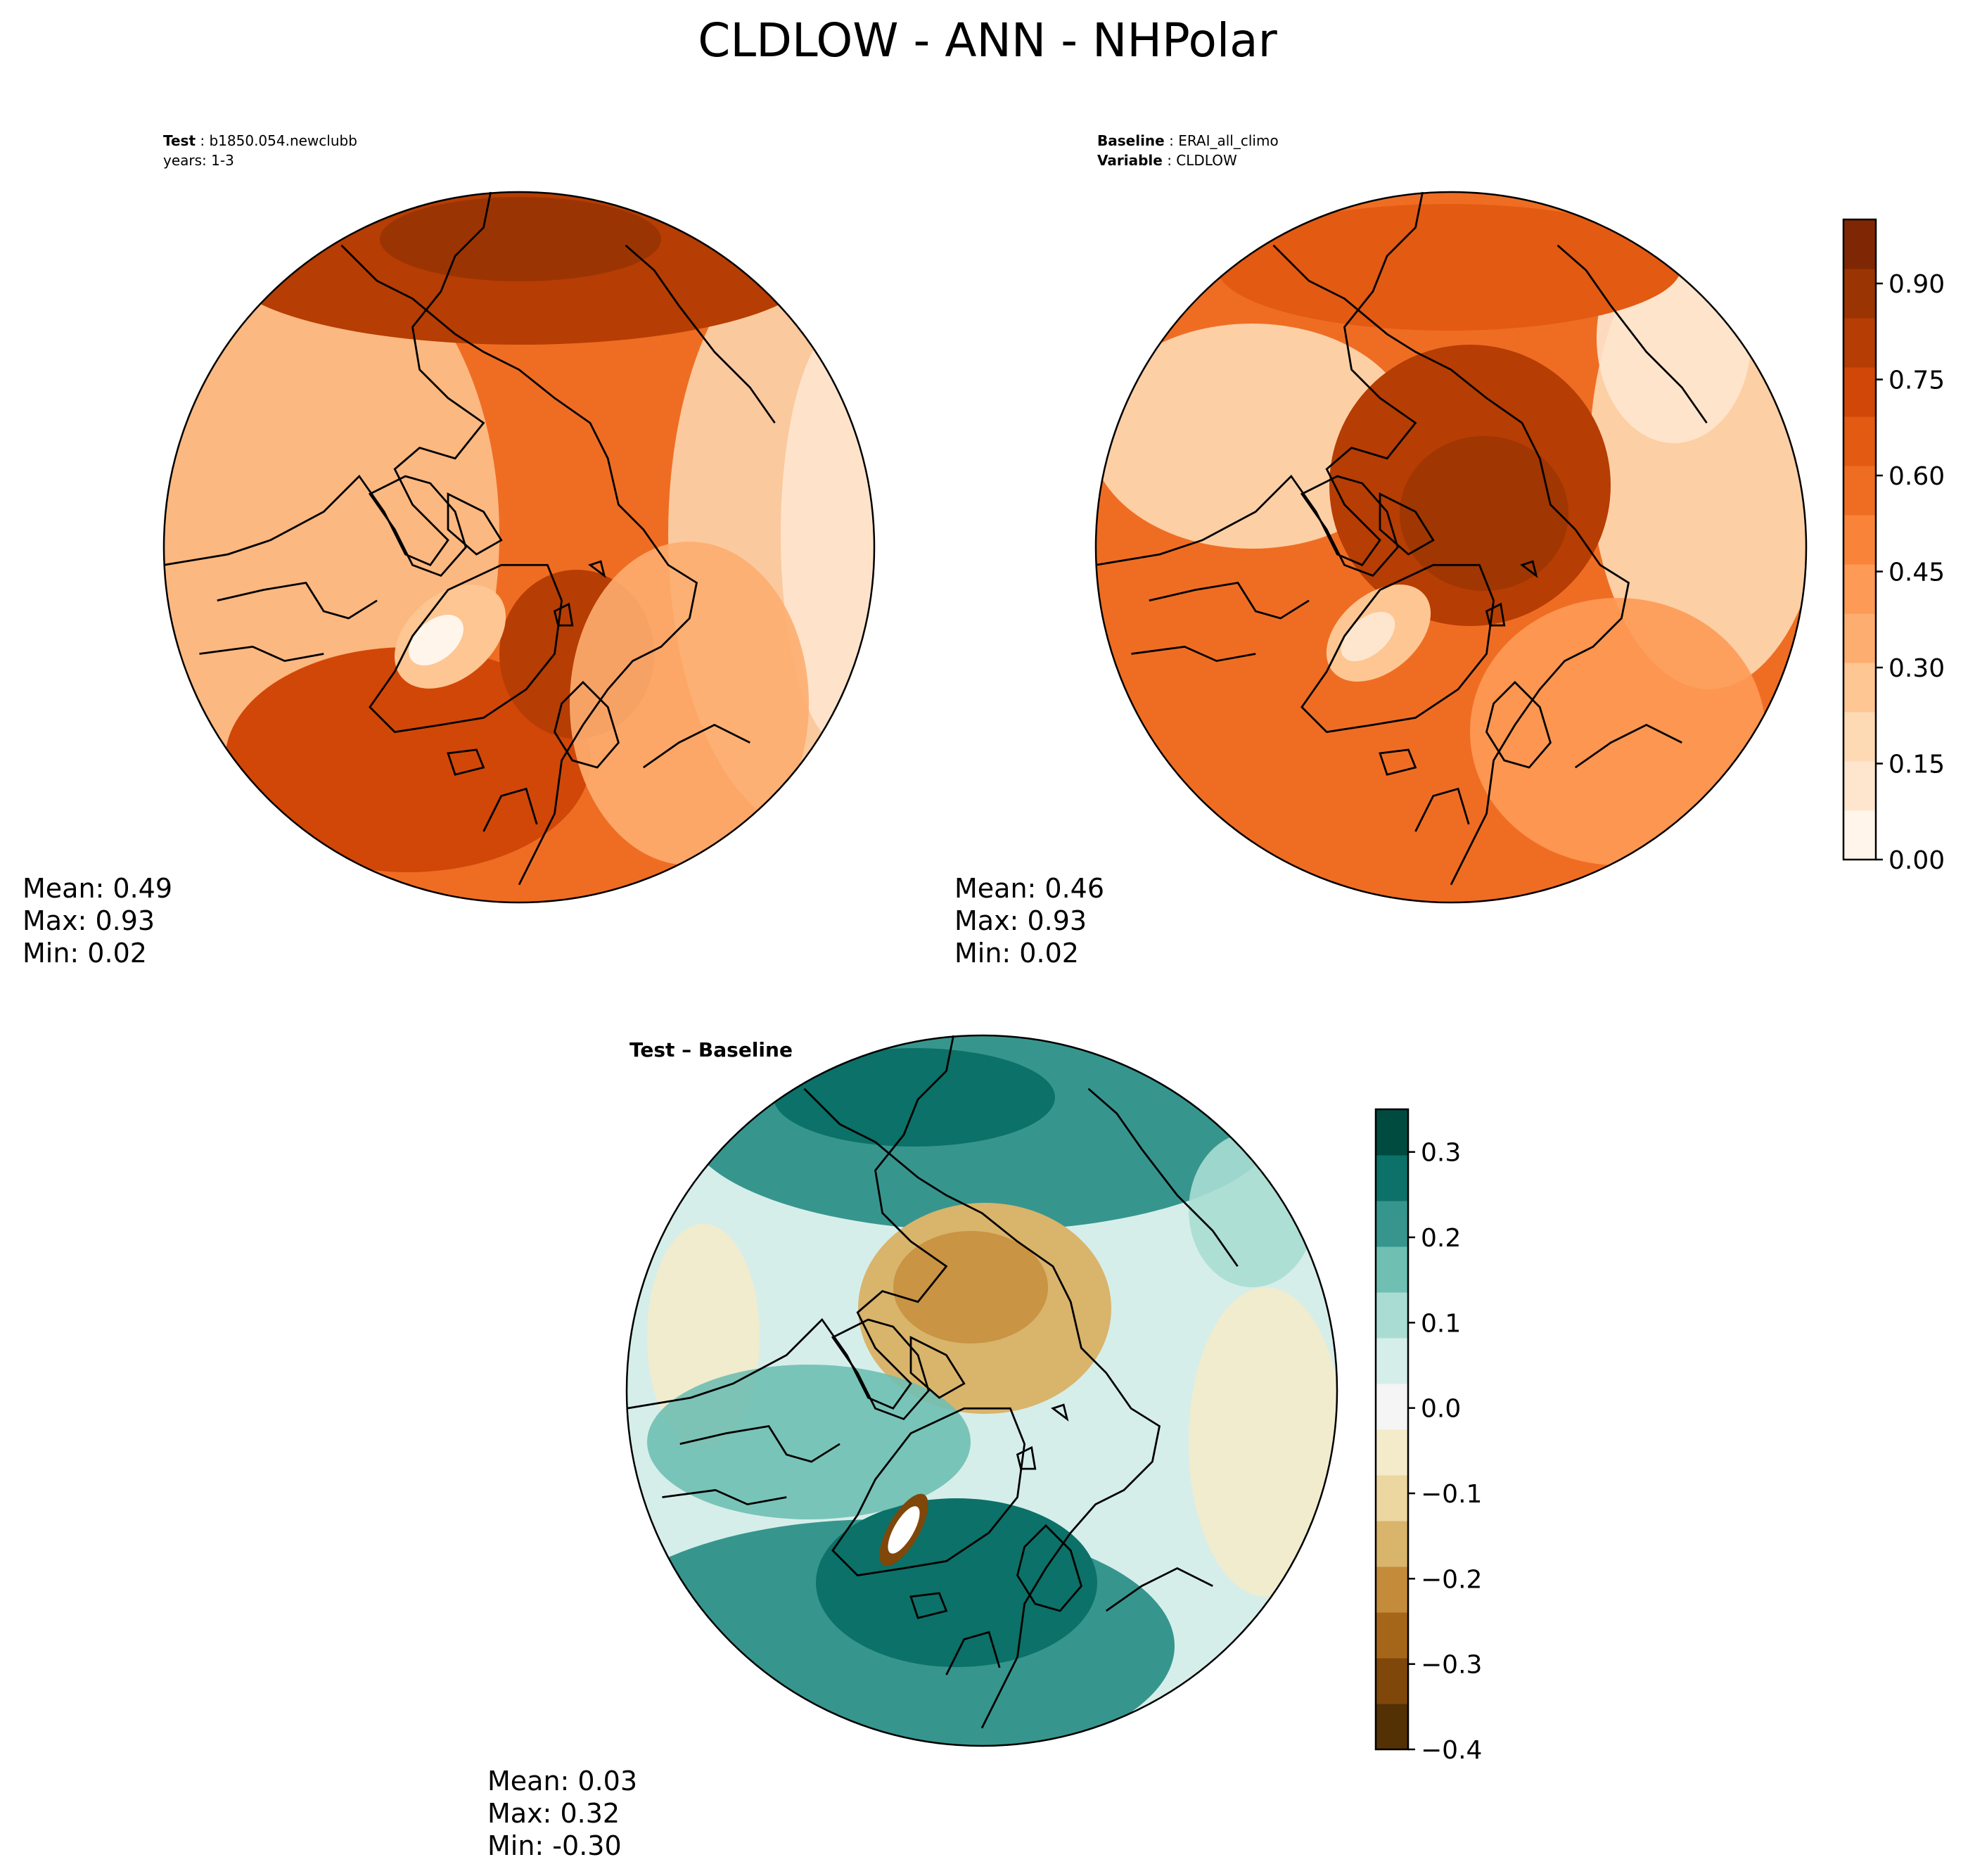 The image size is (1975, 1876). What do you see at coordinates (85, 954) in the screenshot?
I see `test-stat-min: Min: 0.02` at bounding box center [85, 954].